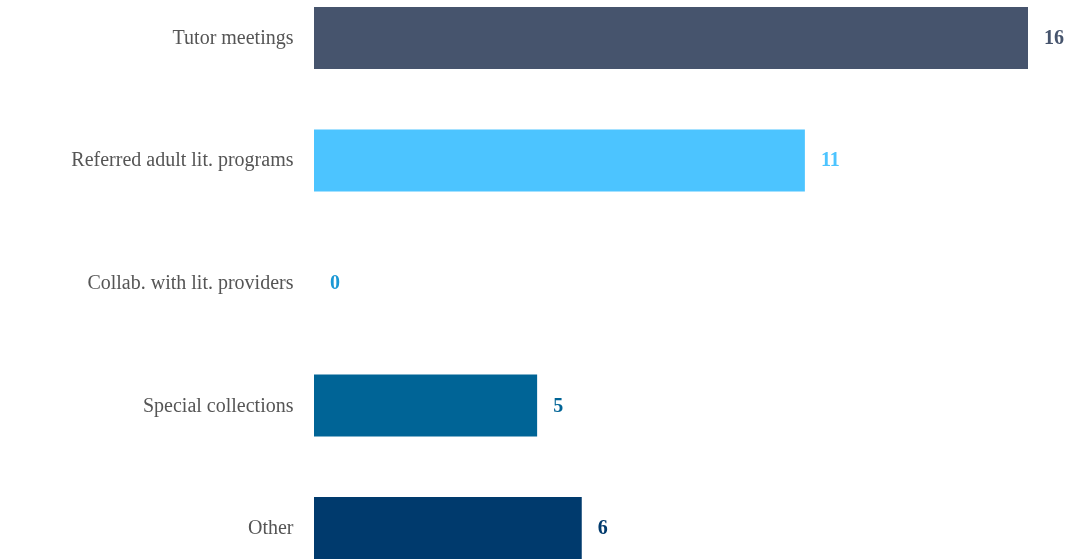 Image resolution: width=1077 pixels, height=559 pixels. I want to click on data-label: 6, so click(602, 527).